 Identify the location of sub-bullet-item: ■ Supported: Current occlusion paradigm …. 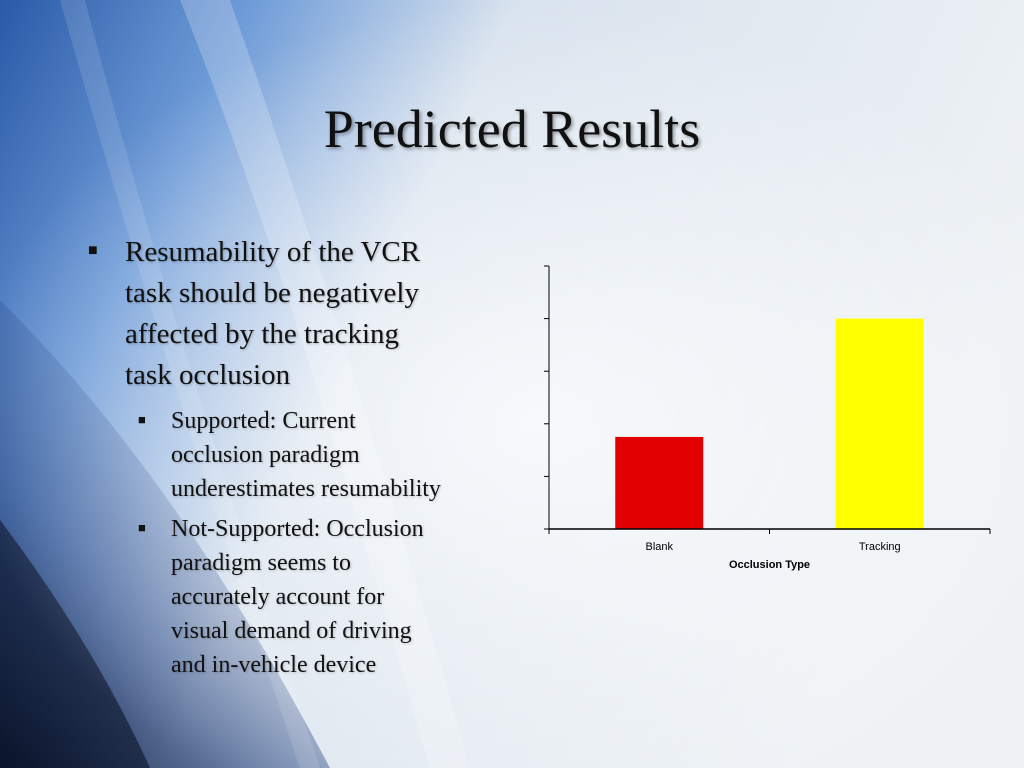
(323, 455).